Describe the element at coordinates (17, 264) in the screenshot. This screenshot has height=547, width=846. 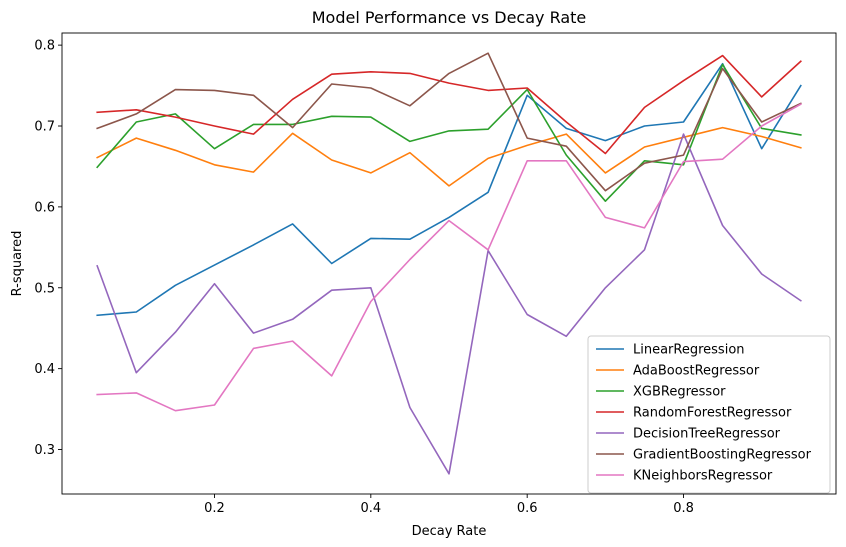
I see `y-axis-title: R-squared` at that location.